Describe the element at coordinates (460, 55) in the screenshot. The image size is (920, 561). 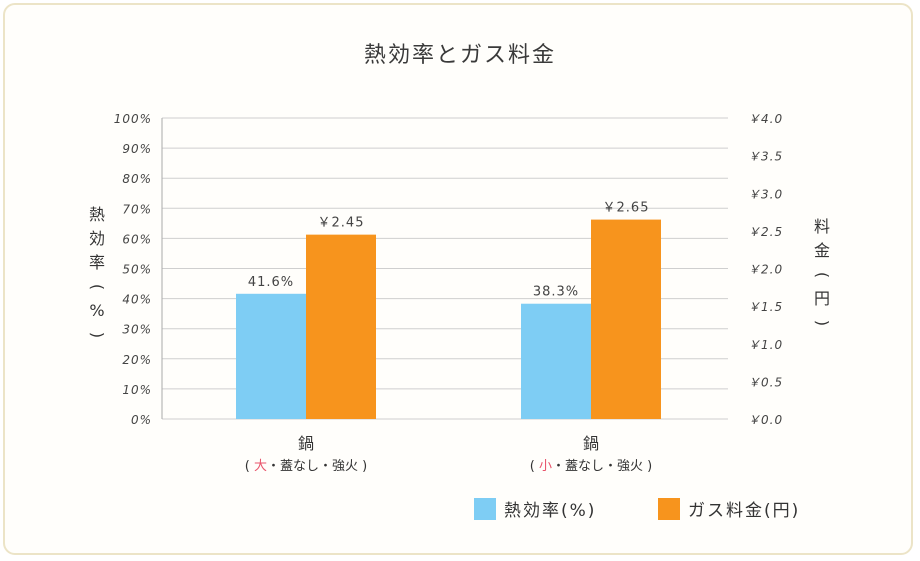
I see `chart-title: 熱効率とガス料金` at that location.